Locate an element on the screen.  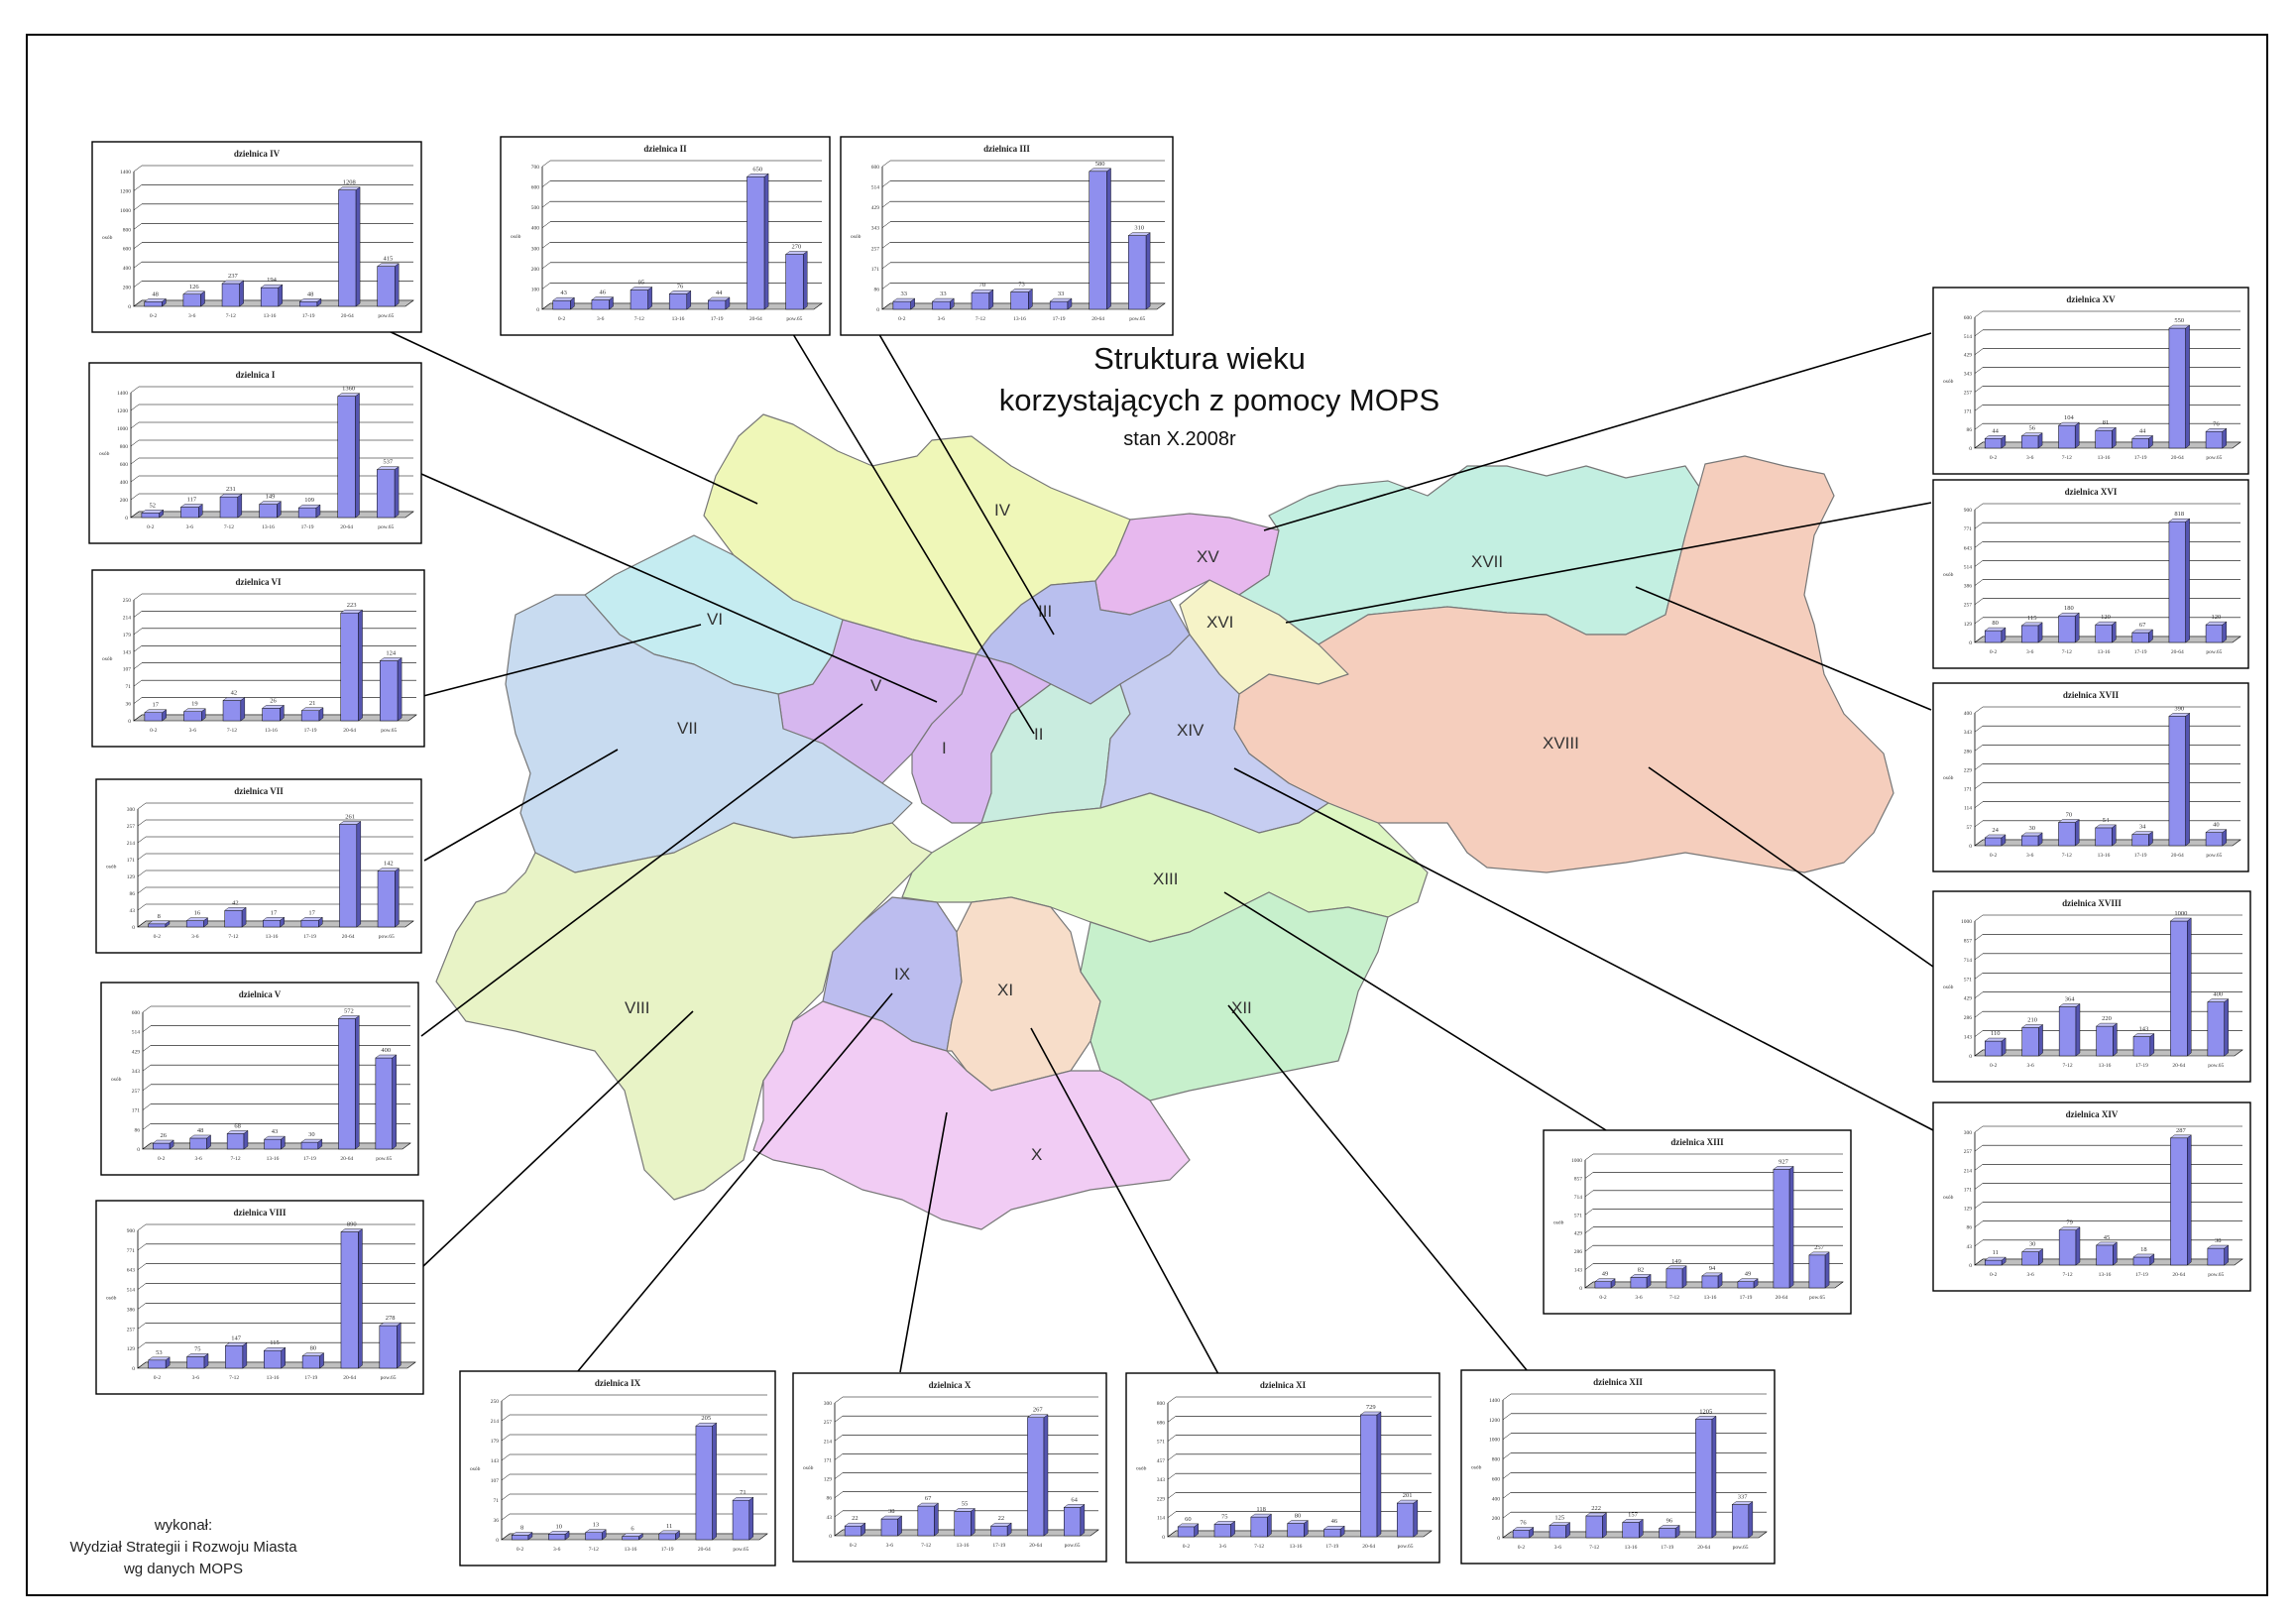
district-xii is located at coordinates (1235, 996).